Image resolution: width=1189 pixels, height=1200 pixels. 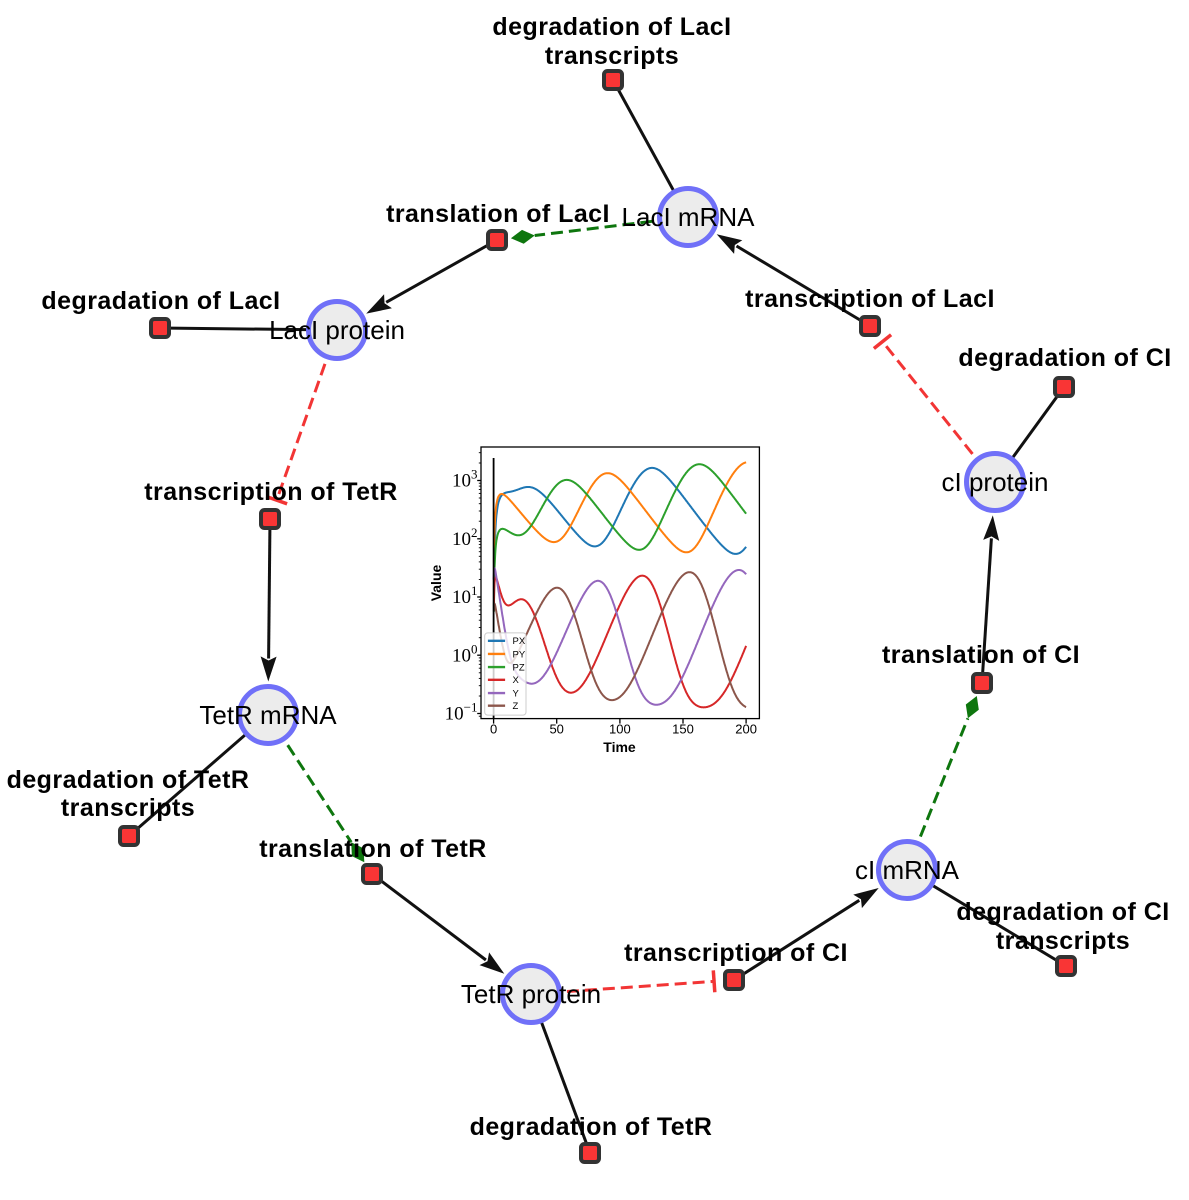 I want to click on svg-text: 50, so click(x=556, y=729).